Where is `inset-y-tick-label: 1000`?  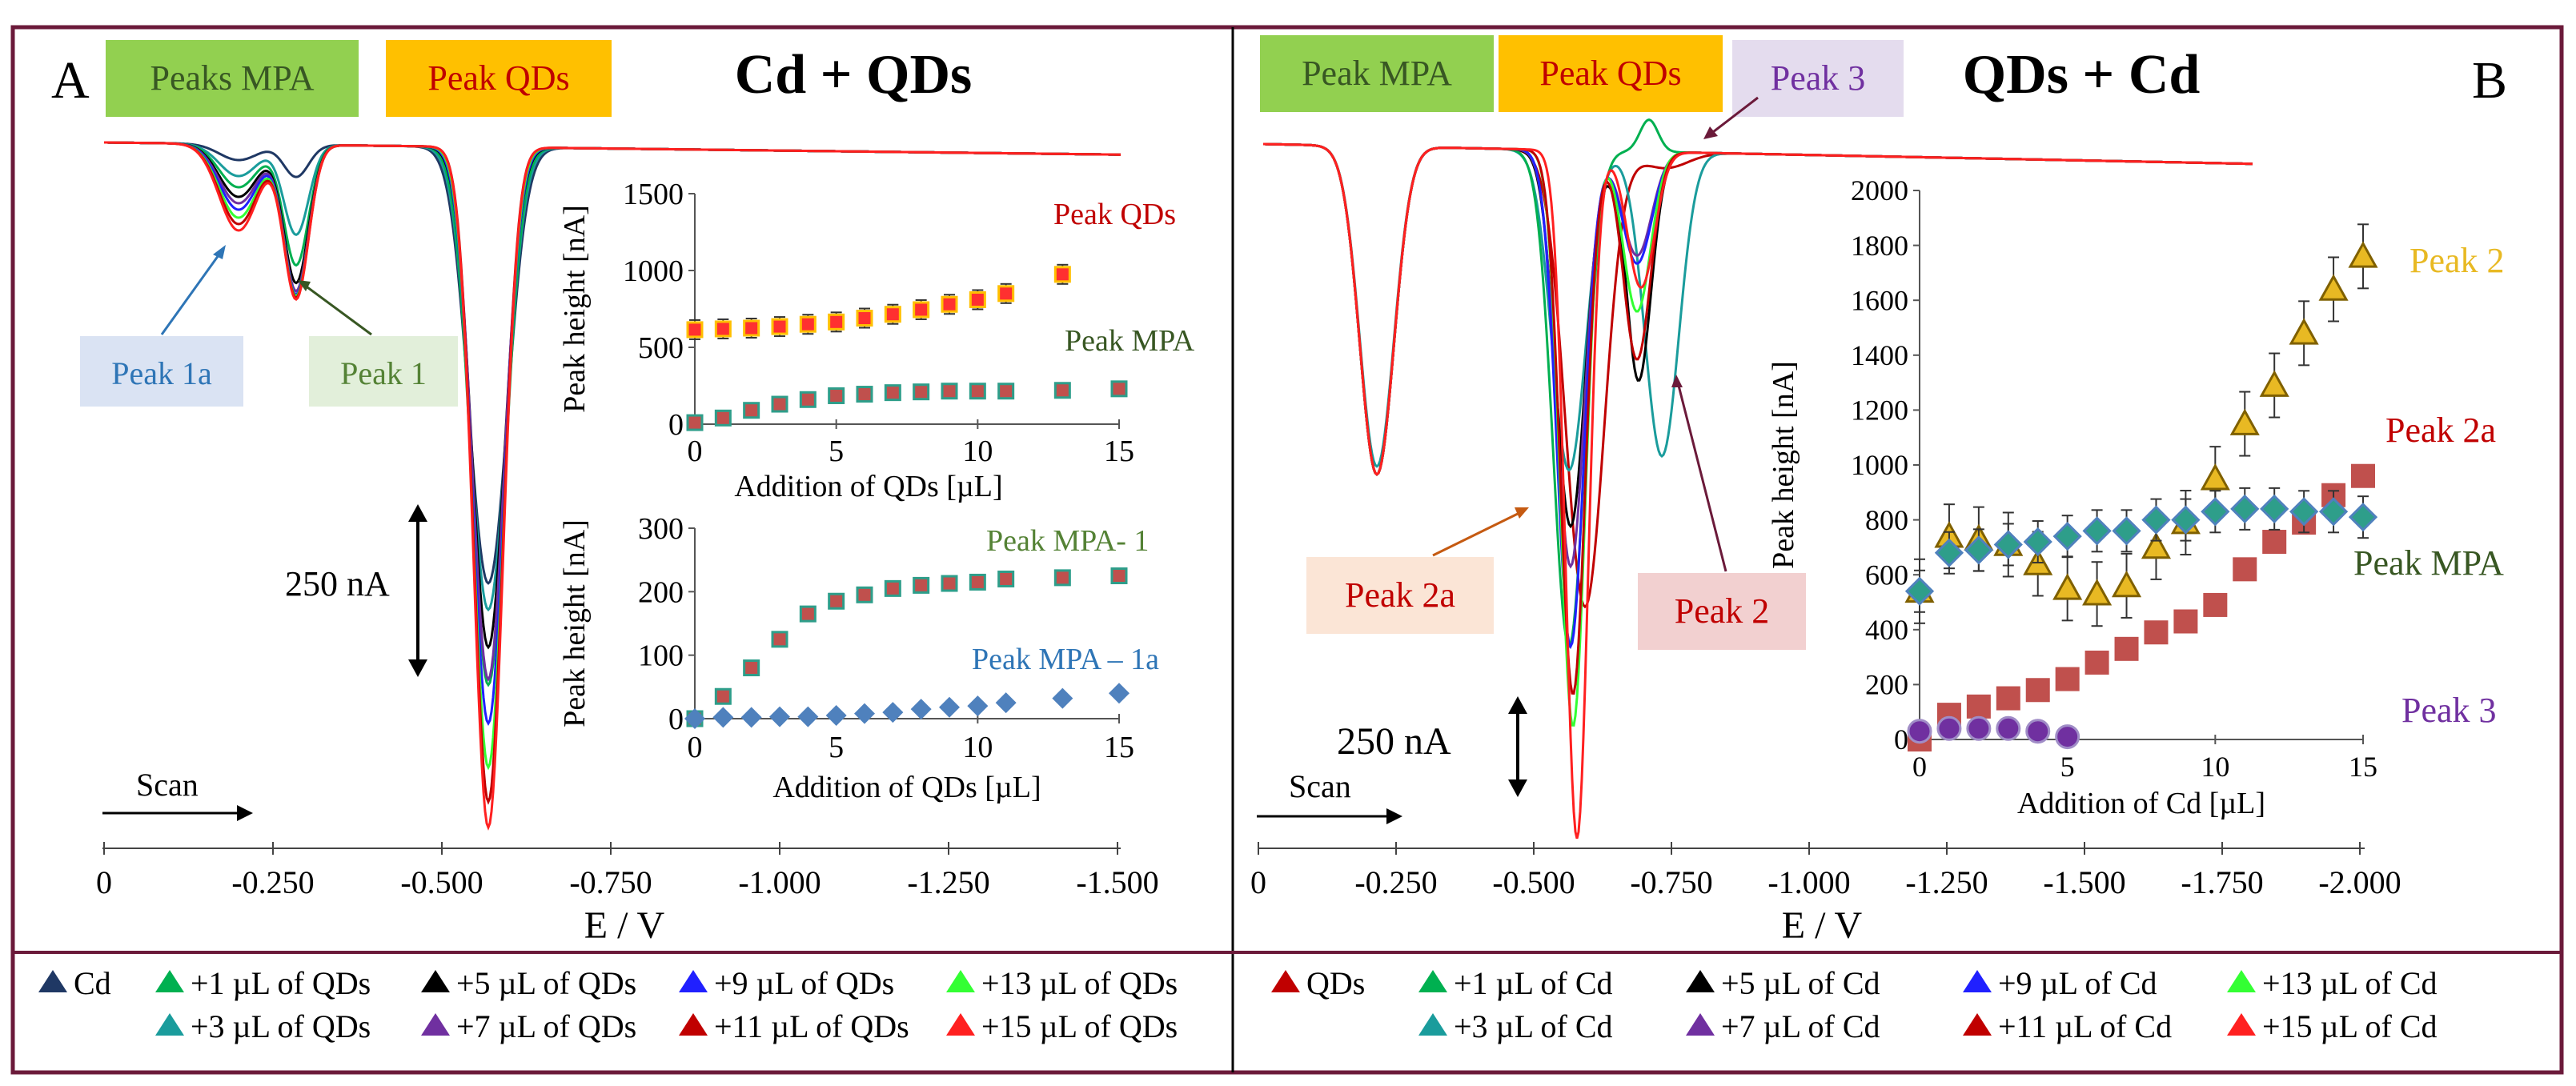
inset-y-tick-label: 1000 is located at coordinates (1879, 465).